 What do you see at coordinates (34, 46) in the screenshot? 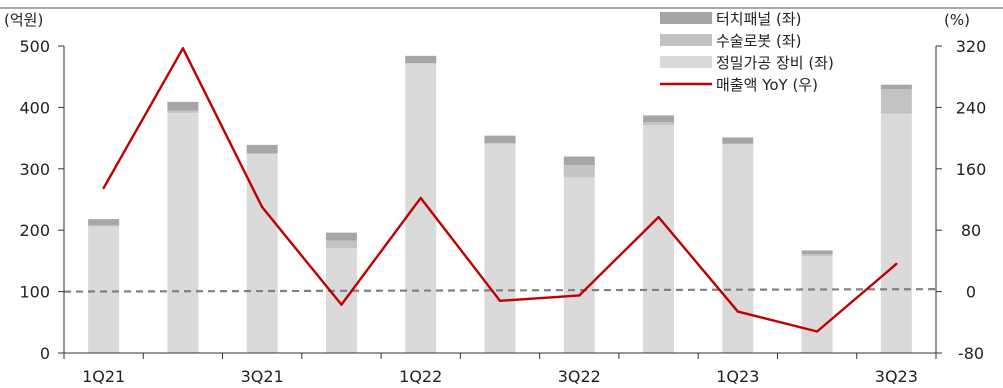
I see `left-axis-tick-label: 500` at bounding box center [34, 46].